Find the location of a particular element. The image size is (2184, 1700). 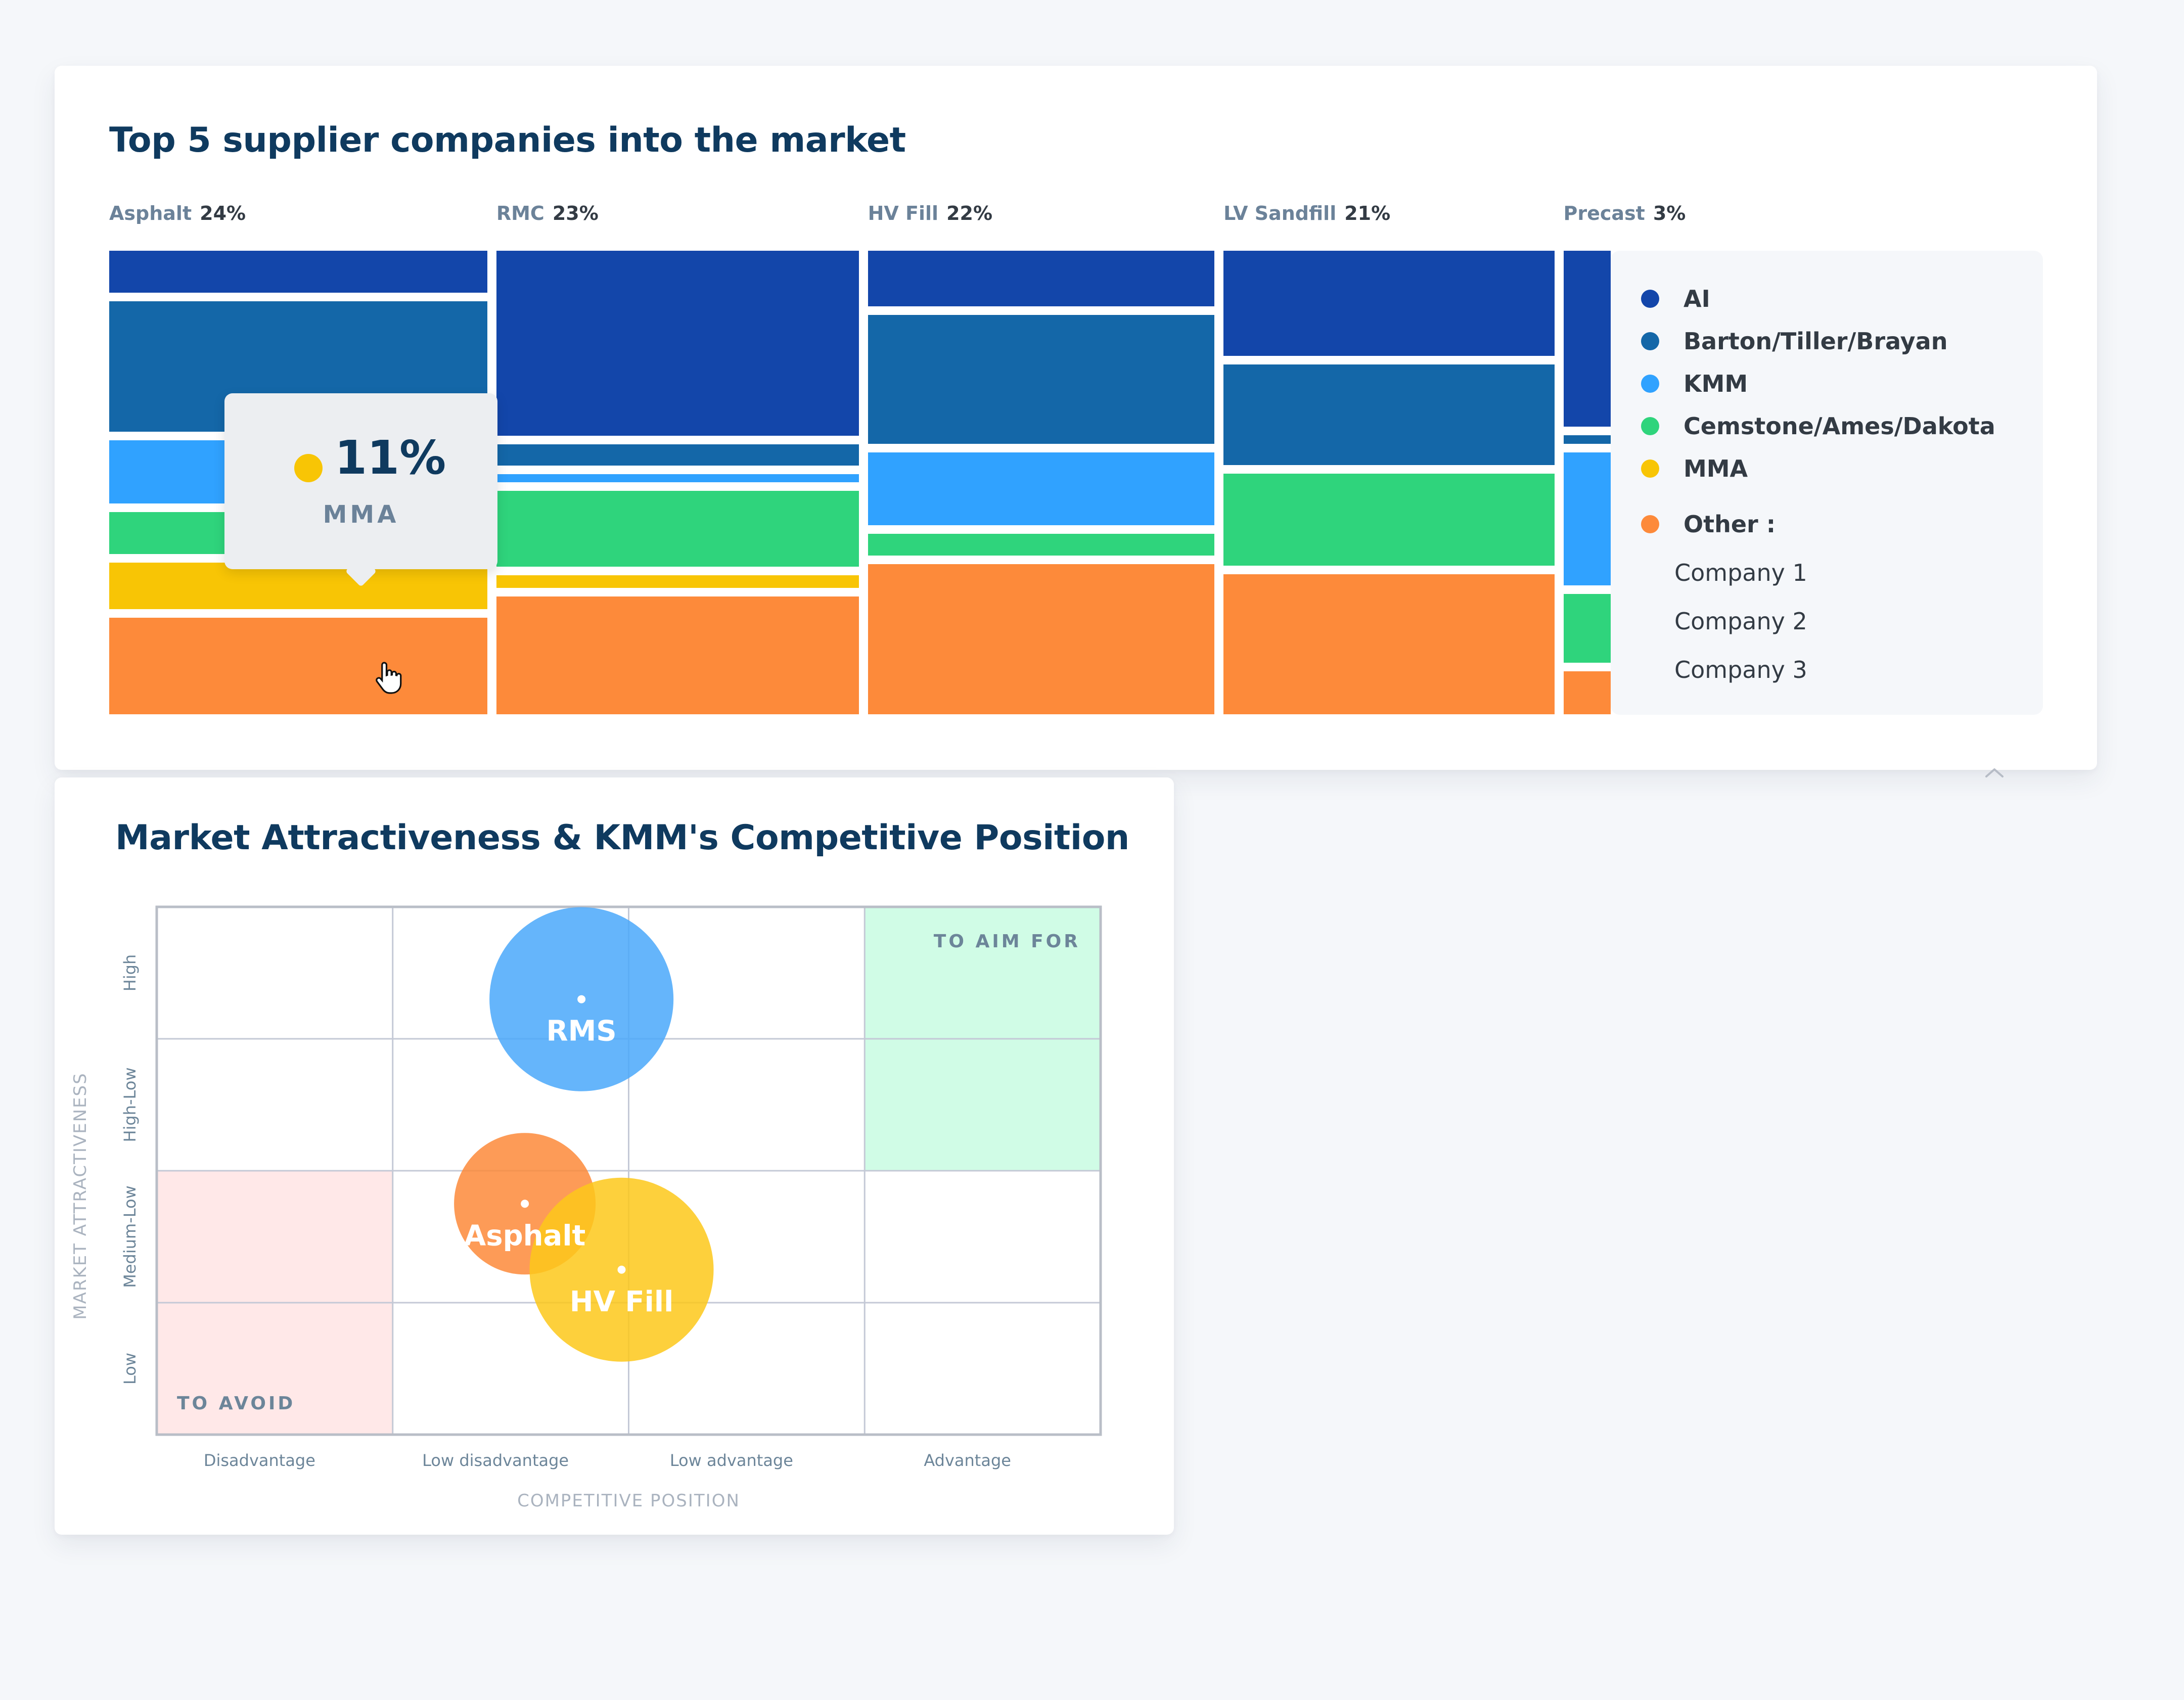

x-tick-label: Disadvantage is located at coordinates (259, 1461).